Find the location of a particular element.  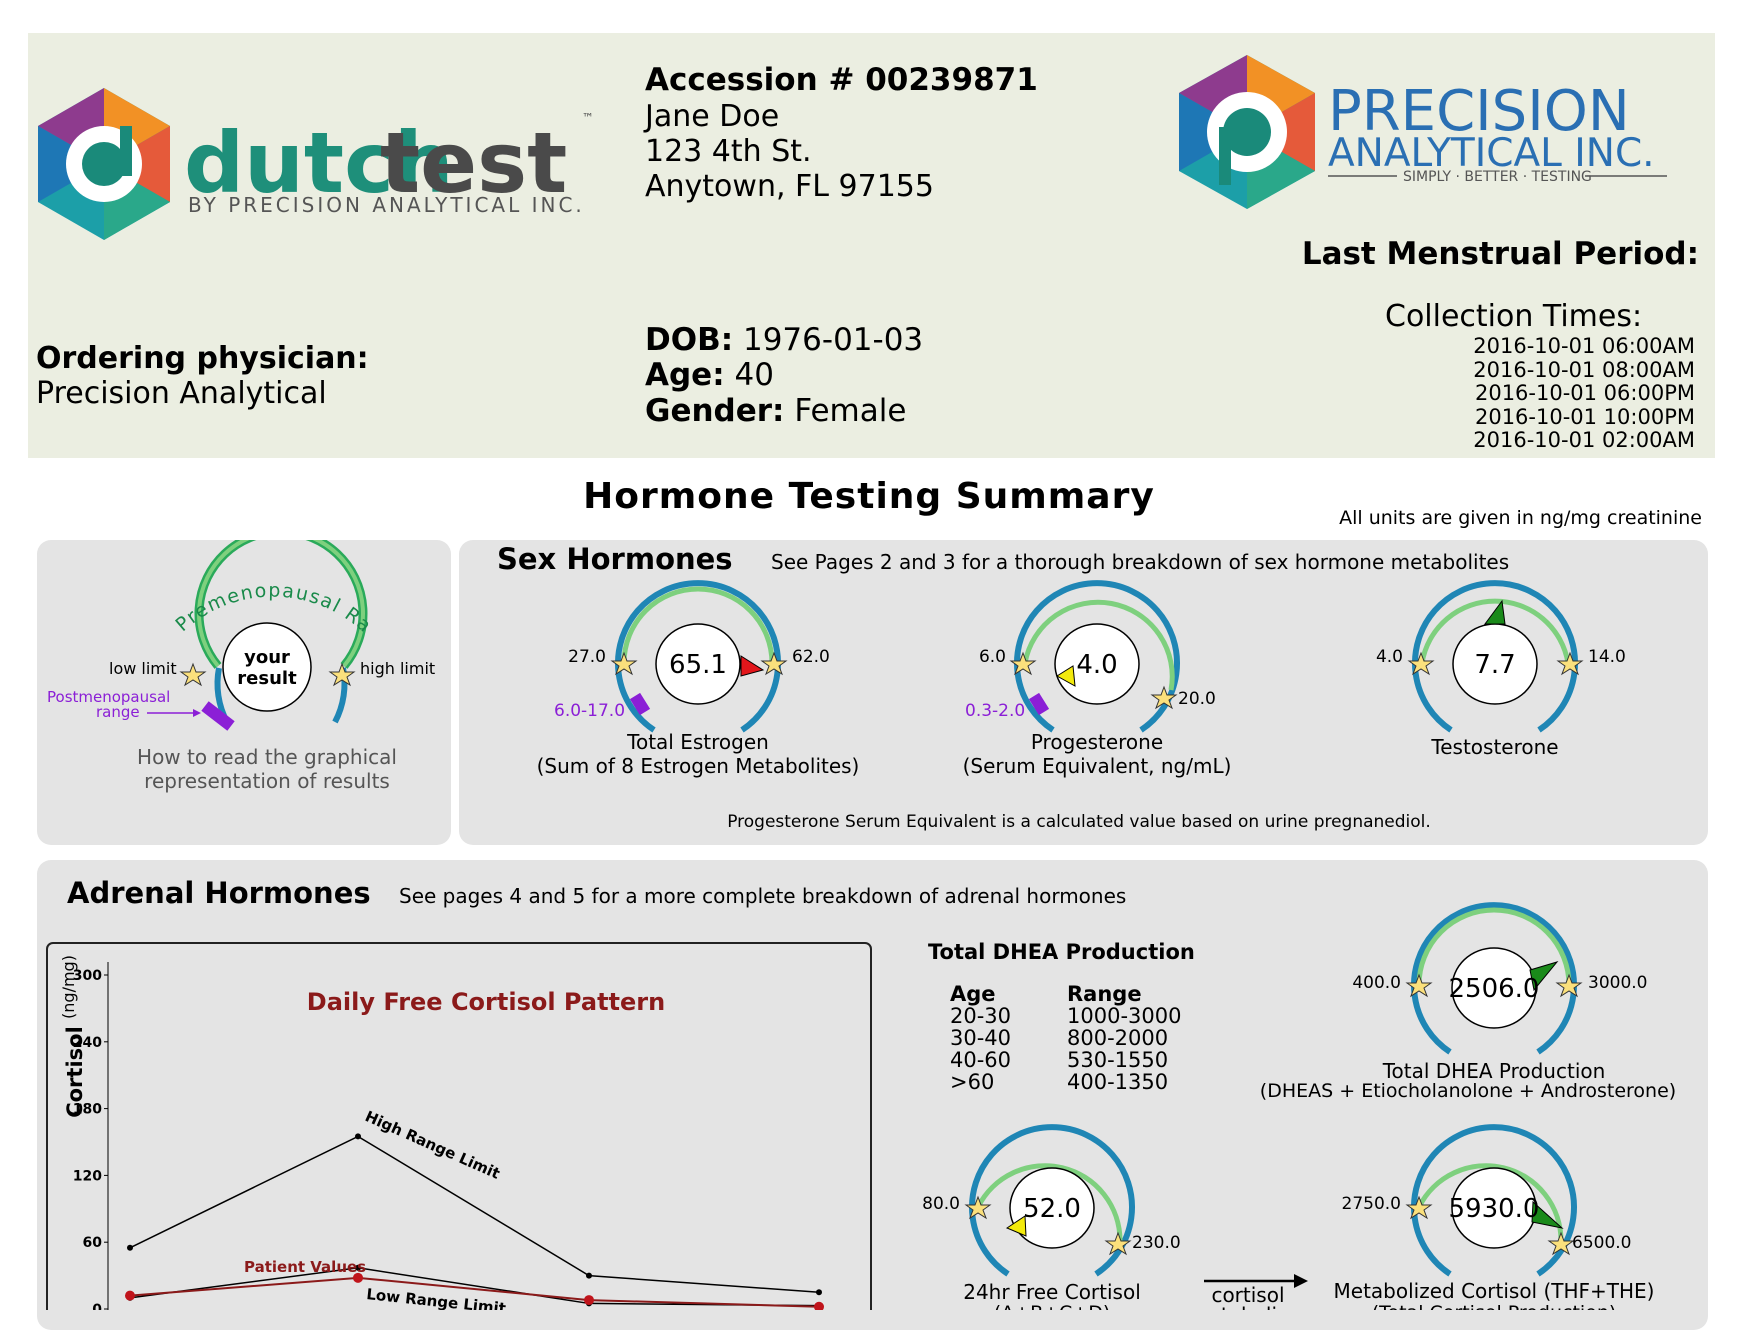

physician-value: Precision Analytical is located at coordinates (181, 393).